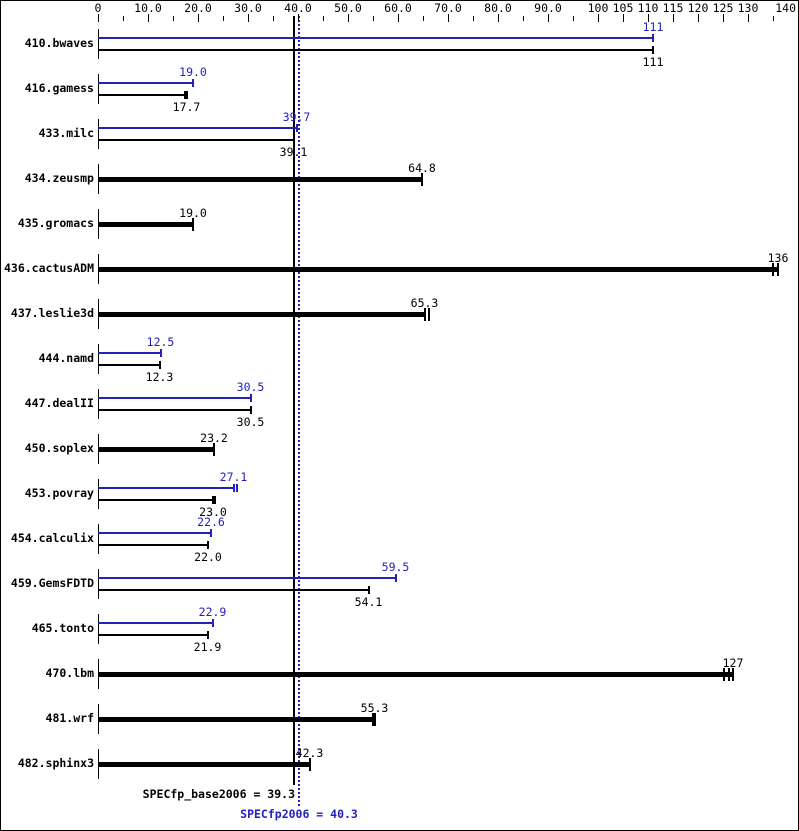 The image size is (799, 831). Describe the element at coordinates (653, 62) in the screenshot. I see `base-value-label: 111` at that location.